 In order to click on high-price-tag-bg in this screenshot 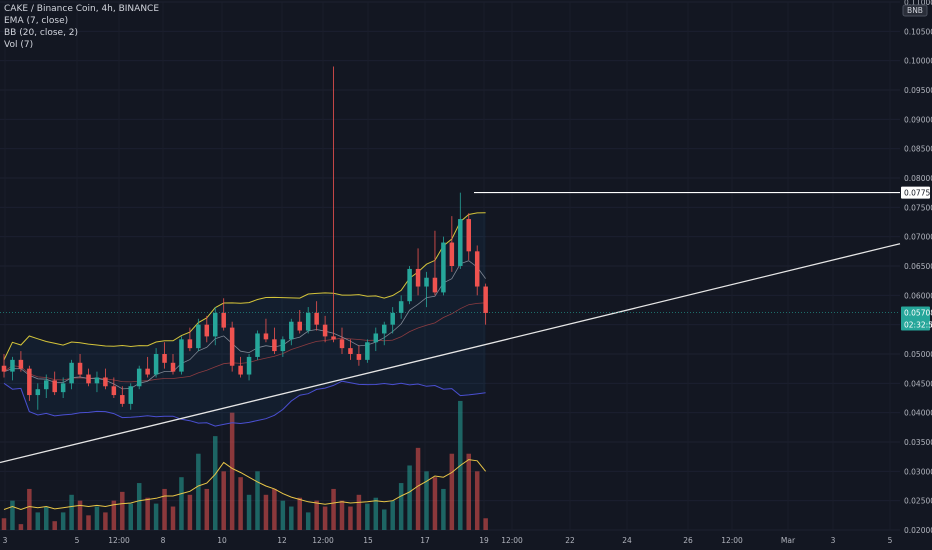, I will do `click(915, 192)`.